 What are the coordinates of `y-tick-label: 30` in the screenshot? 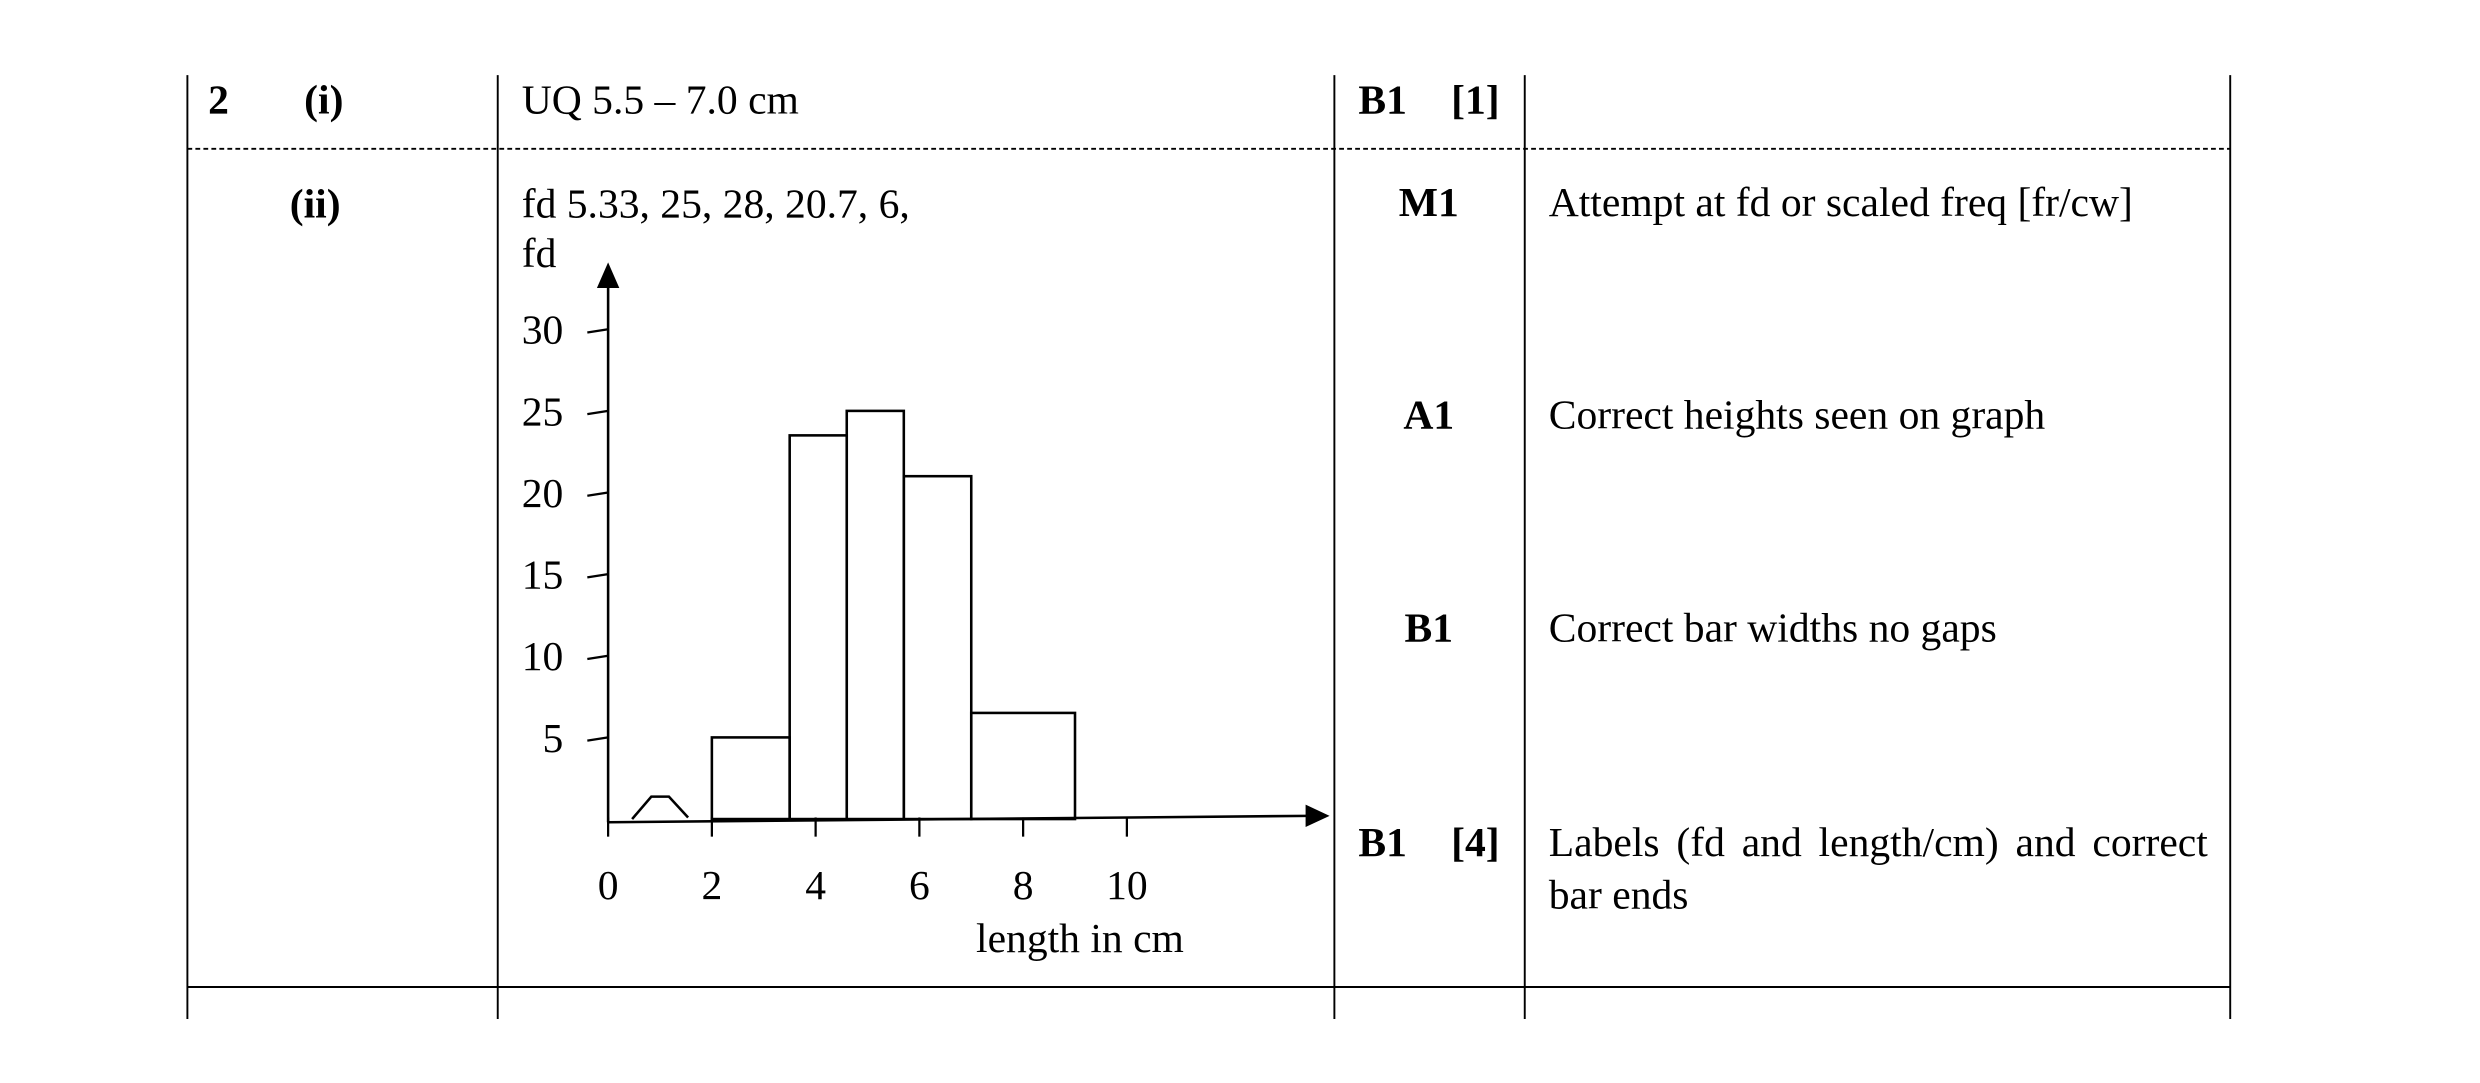 It's located at (543, 330).